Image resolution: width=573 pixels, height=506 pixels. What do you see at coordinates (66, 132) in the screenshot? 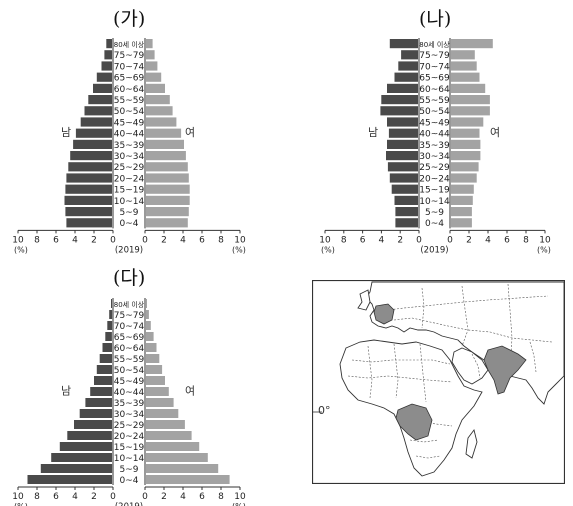
I see `pyramid-ga-male-label: 남` at bounding box center [66, 132].